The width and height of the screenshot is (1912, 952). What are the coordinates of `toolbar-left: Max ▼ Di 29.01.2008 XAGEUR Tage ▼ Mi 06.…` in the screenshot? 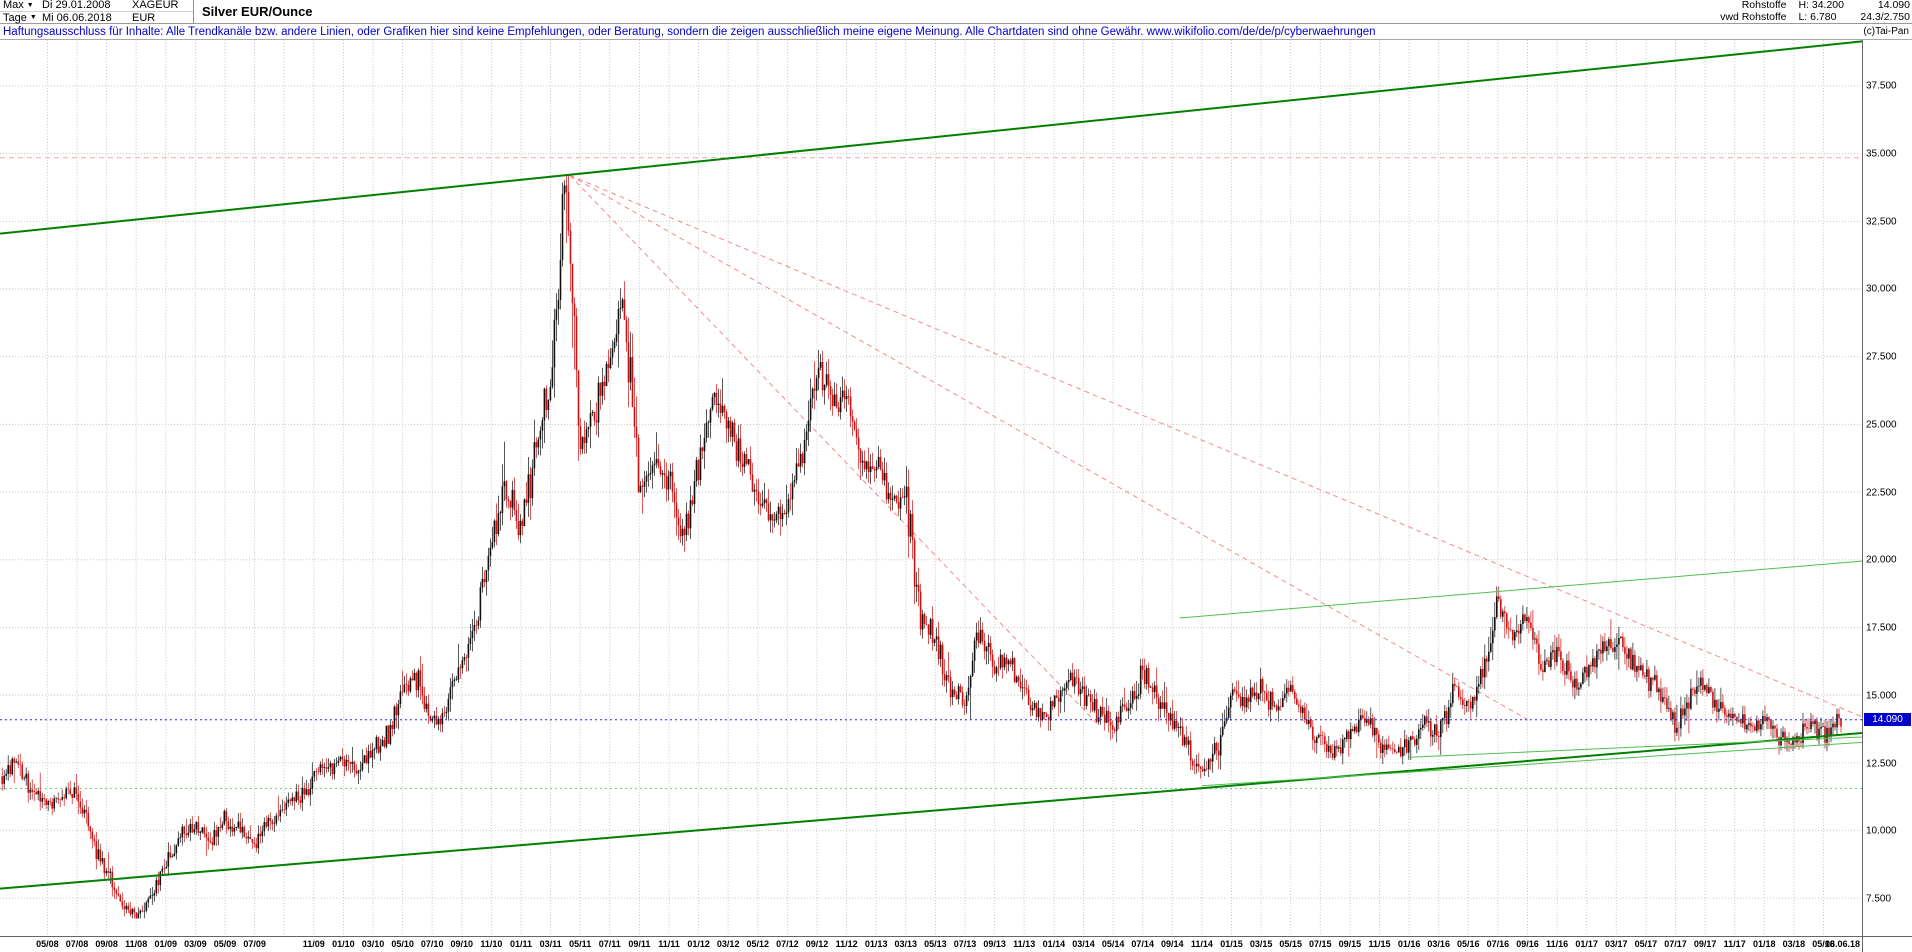 It's located at (156, 12).